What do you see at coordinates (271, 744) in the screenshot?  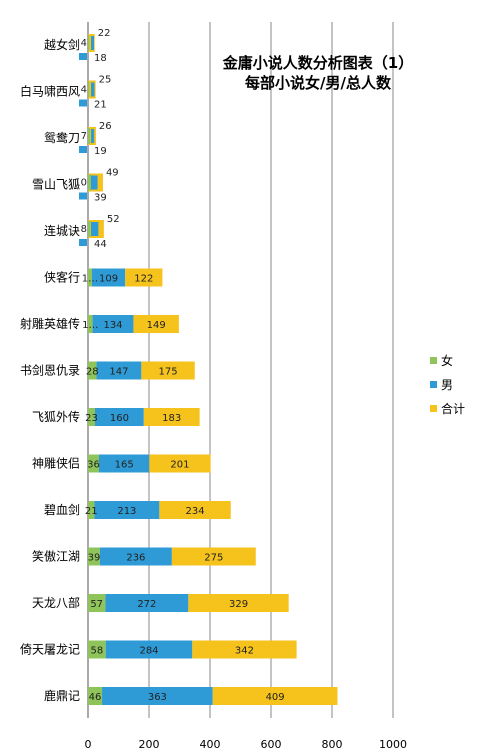 I see `x-tick-label: 600` at bounding box center [271, 744].